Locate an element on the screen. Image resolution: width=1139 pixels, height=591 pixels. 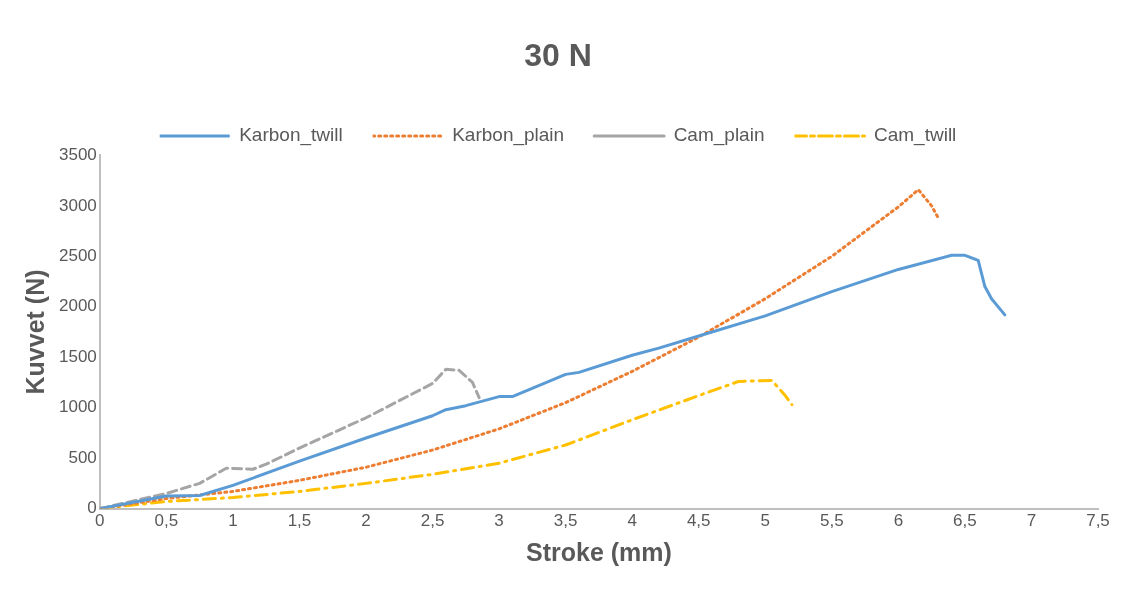
legend-label: Cam_twill is located at coordinates (915, 135).